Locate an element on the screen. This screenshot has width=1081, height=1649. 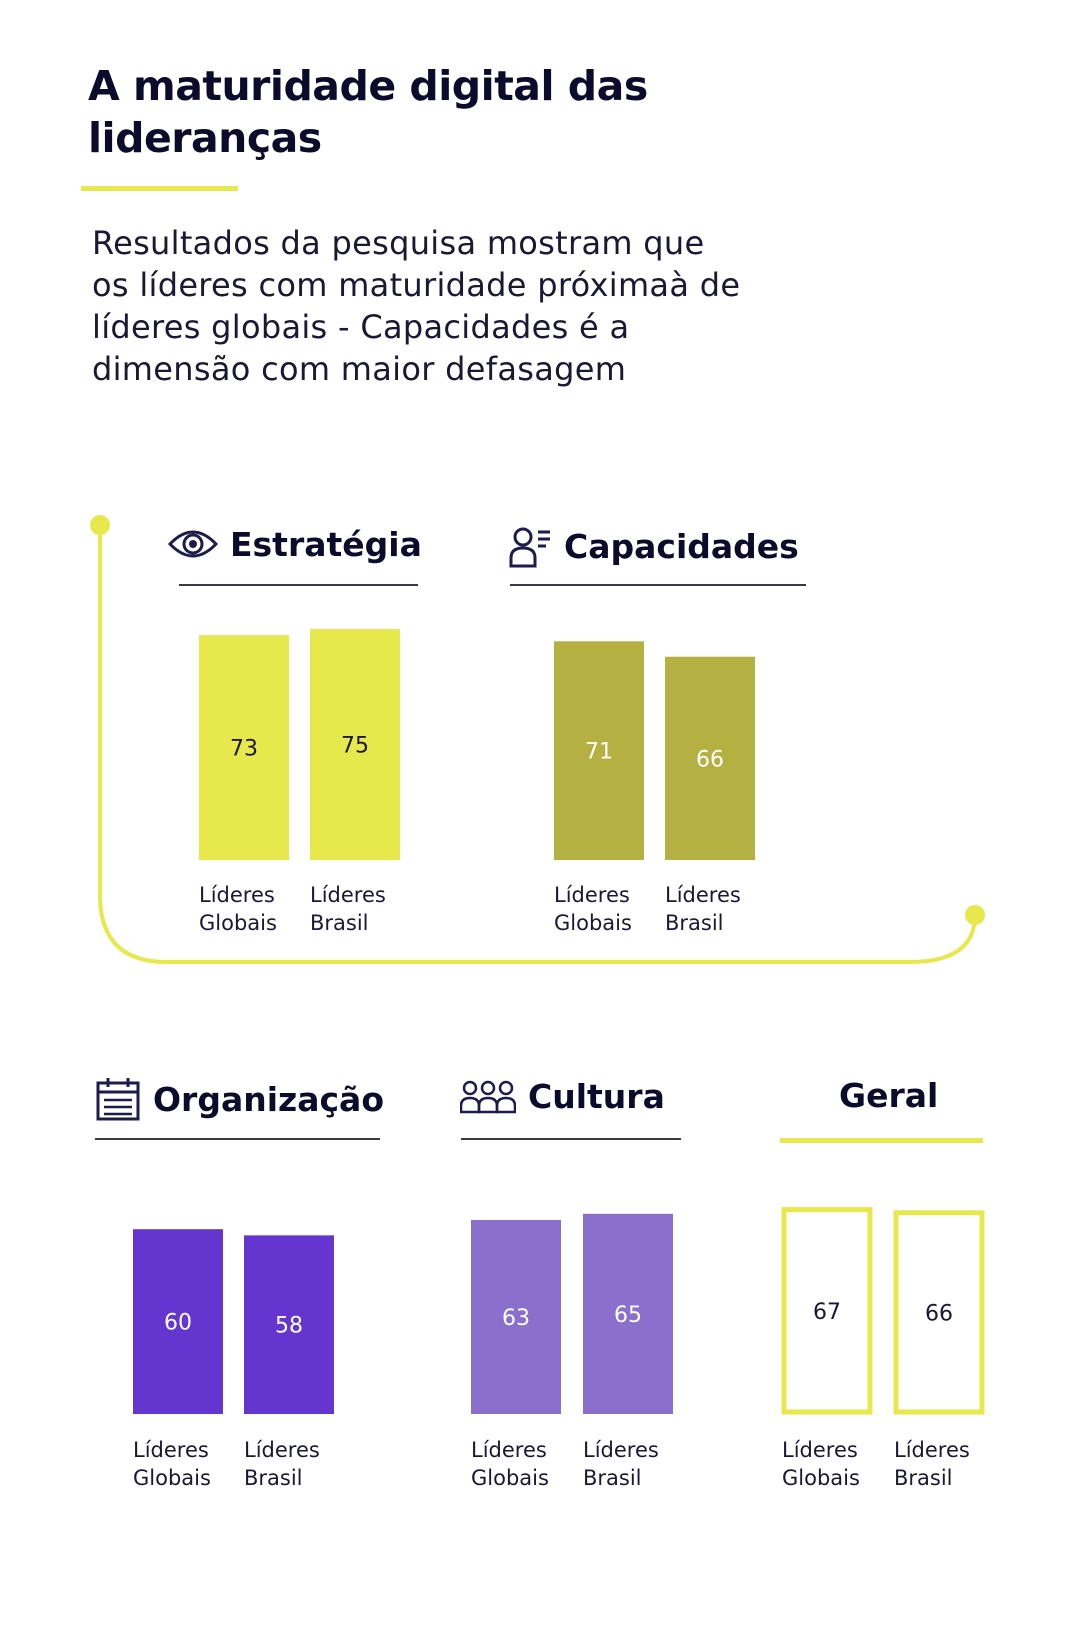
section-organizacao: Organização is located at coordinates (239, 1099).